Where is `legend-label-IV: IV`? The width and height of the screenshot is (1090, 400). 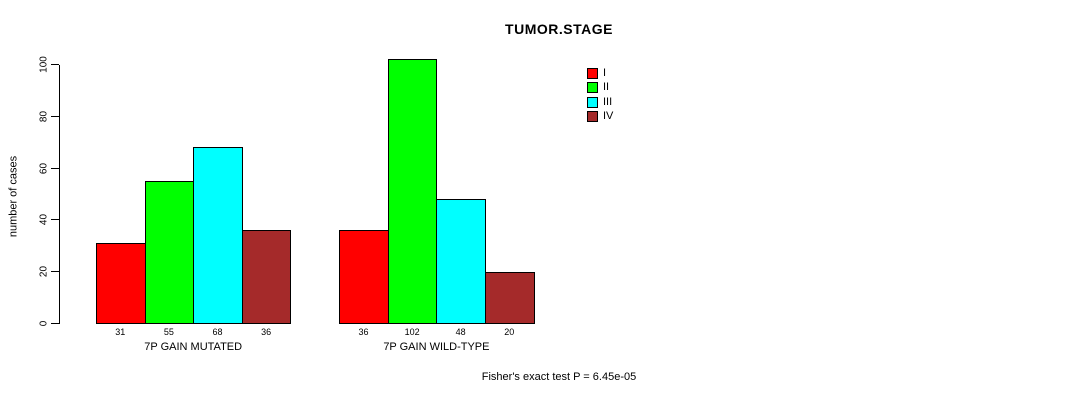
legend-label-IV: IV is located at coordinates (608, 116).